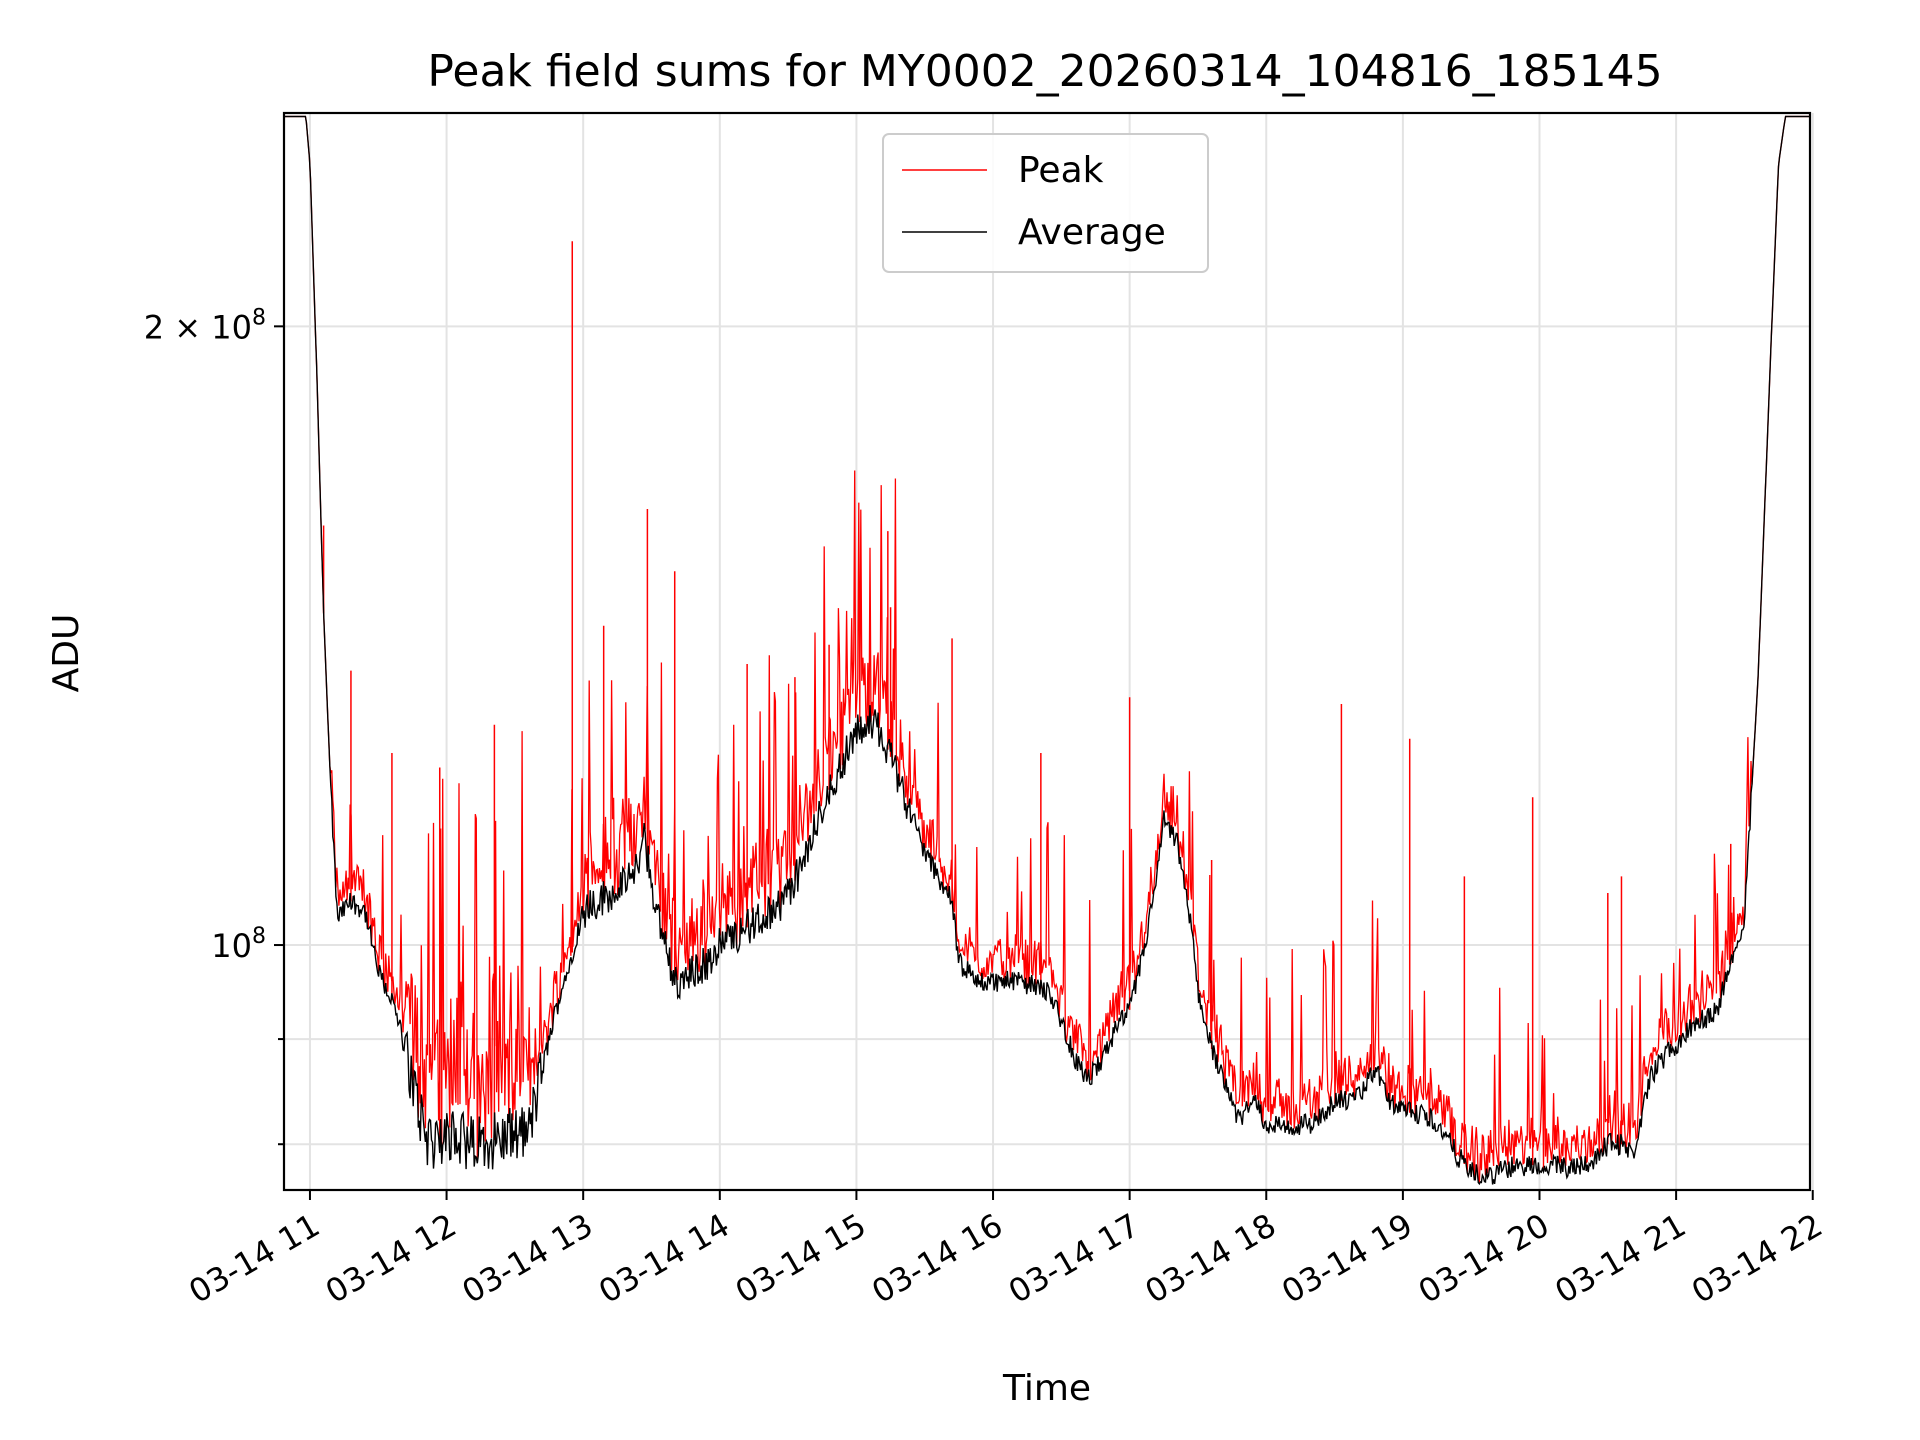  I want to click on legend-box, so click(1045, 203).